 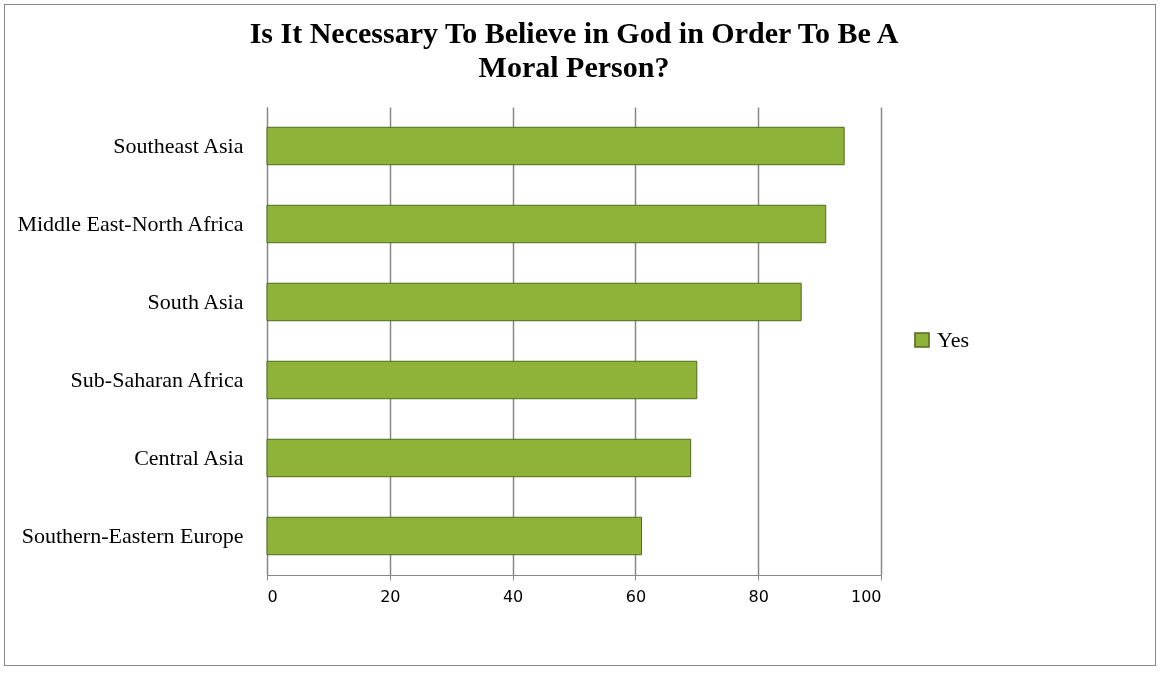 I want to click on chart-title: Is It Necessary To Believe in God in Order To Be A Moral Person?, so click(x=574, y=49).